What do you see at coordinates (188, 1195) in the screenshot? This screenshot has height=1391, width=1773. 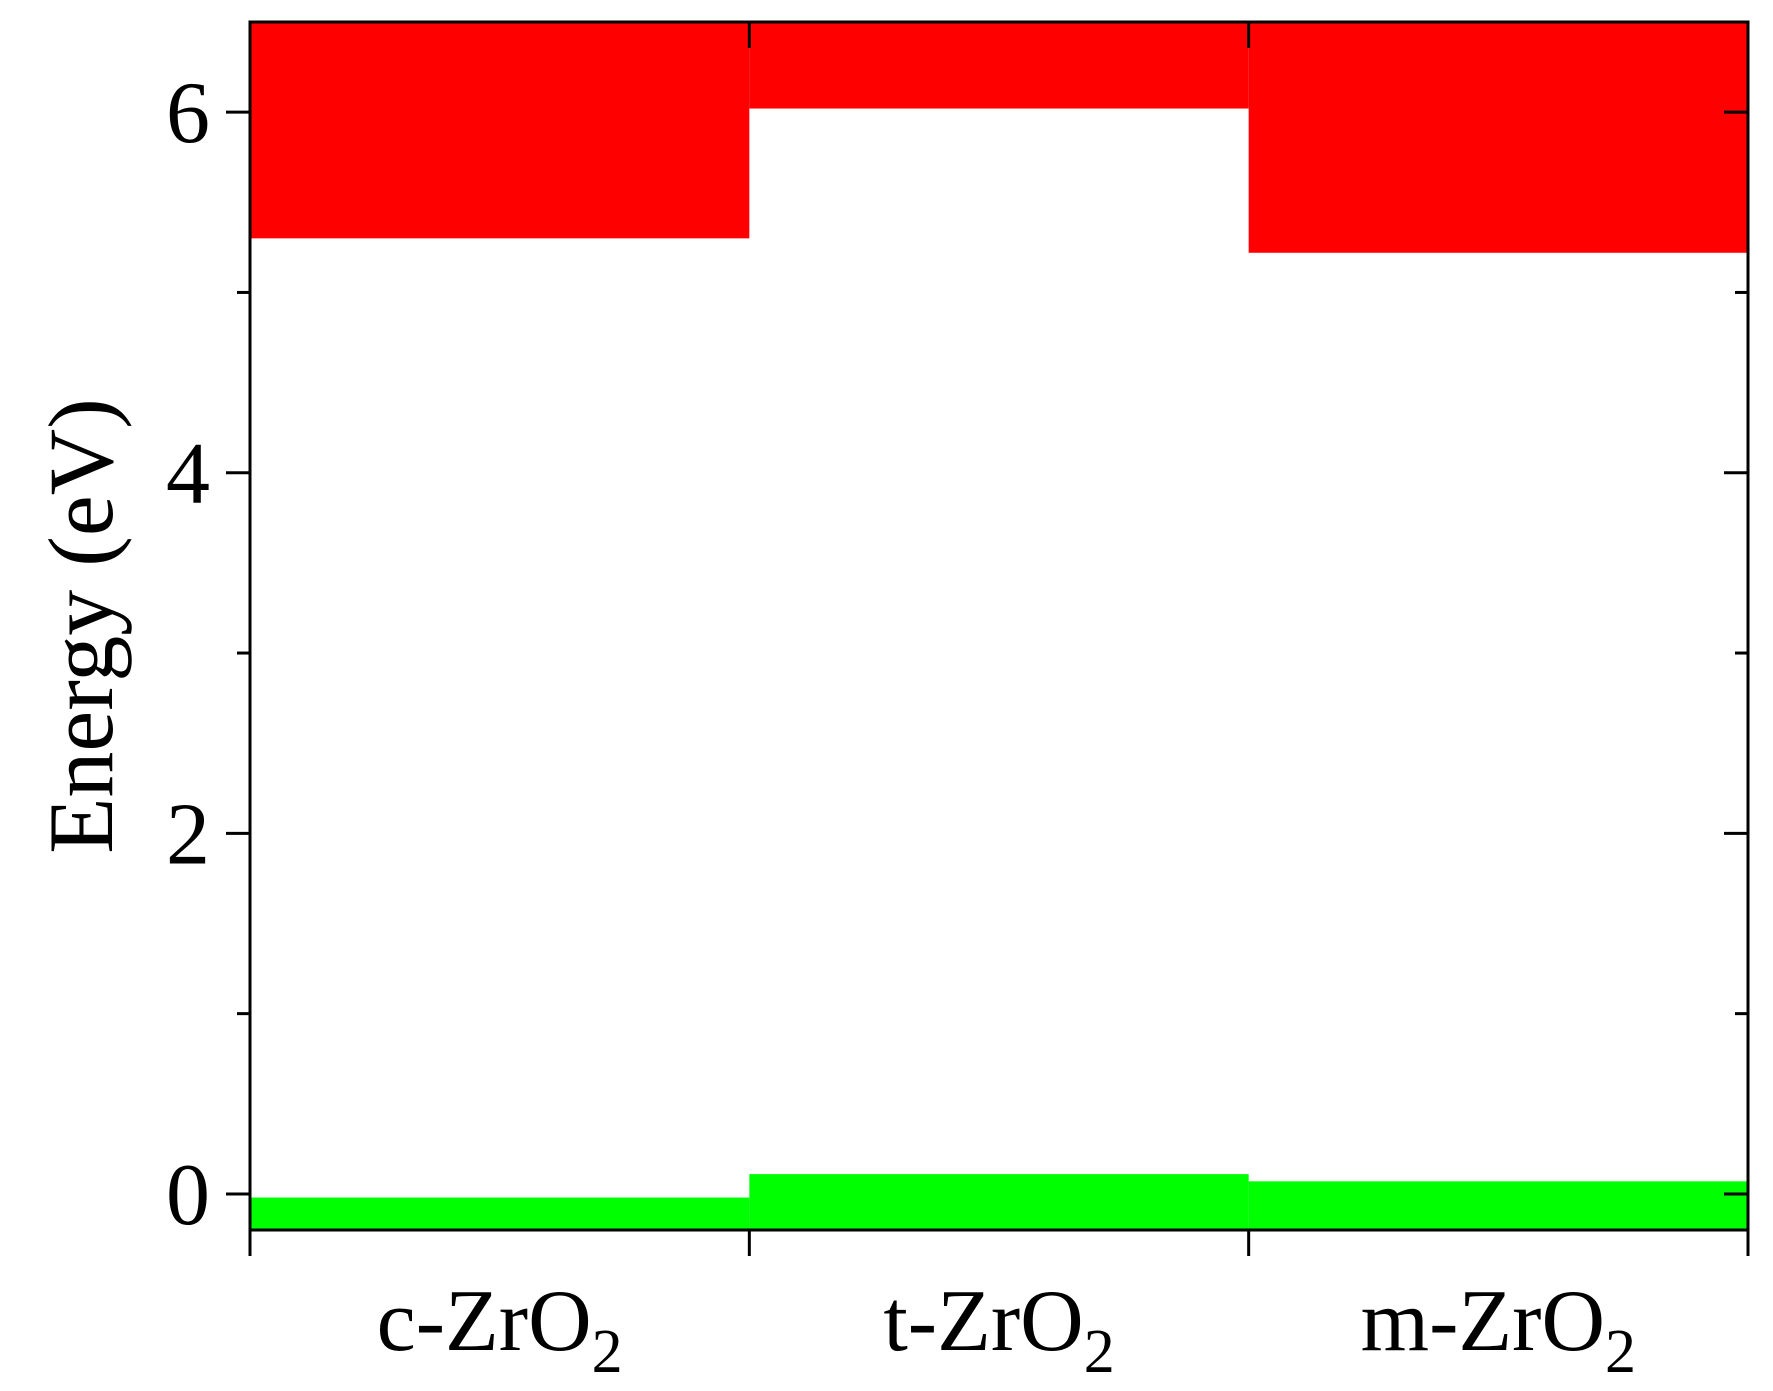 I see `ytick-label-0: 0` at bounding box center [188, 1195].